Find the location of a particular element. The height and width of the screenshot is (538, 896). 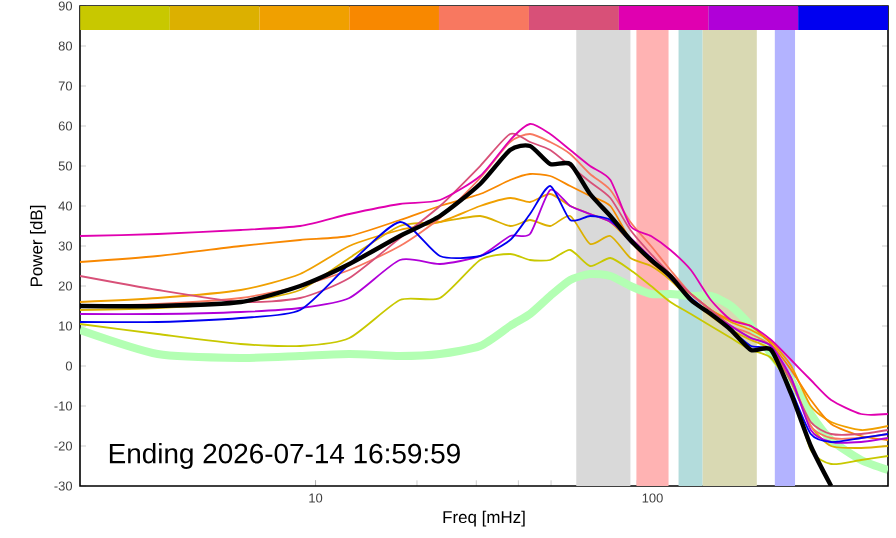

x-axis-title: Freq [mHz] is located at coordinates (484, 518).